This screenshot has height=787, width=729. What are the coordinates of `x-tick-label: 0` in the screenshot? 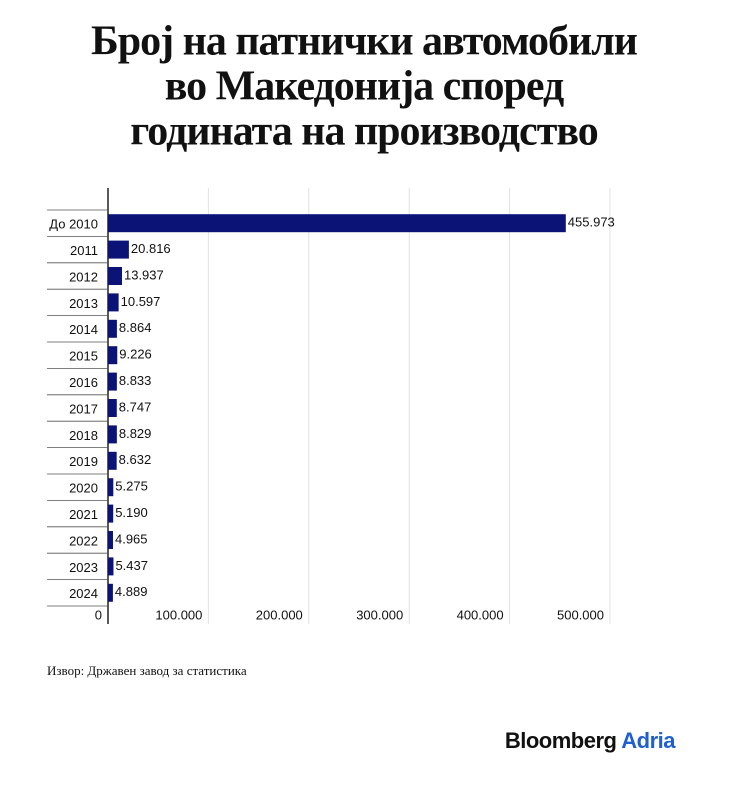 It's located at (98, 614).